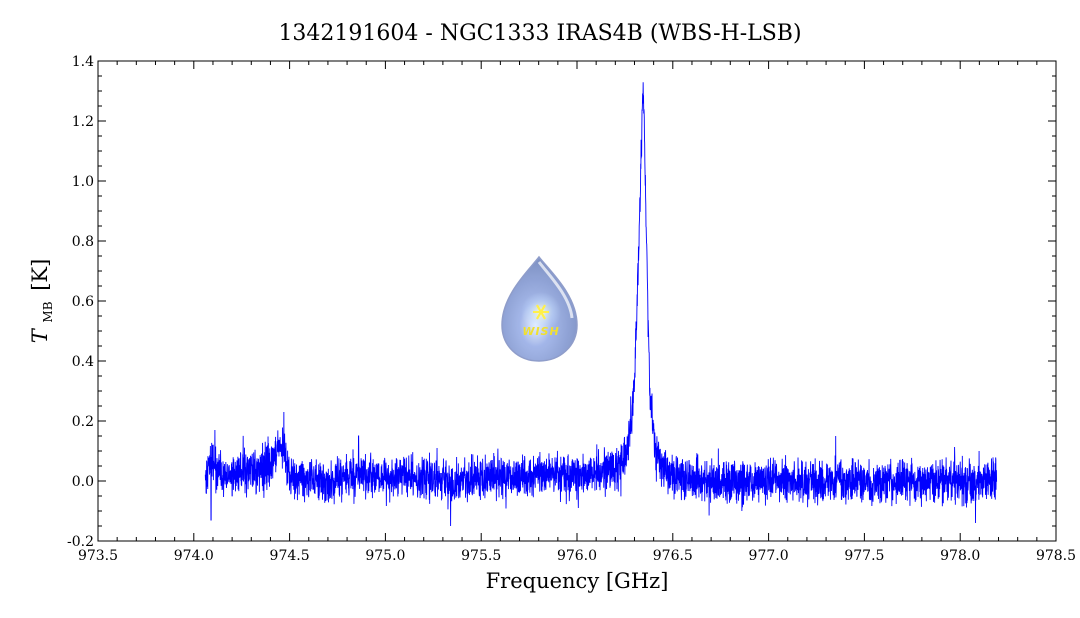 Image resolution: width=1080 pixels, height=618 pixels. What do you see at coordinates (577, 556) in the screenshot?
I see `x-tick-label: 976.0` at bounding box center [577, 556].